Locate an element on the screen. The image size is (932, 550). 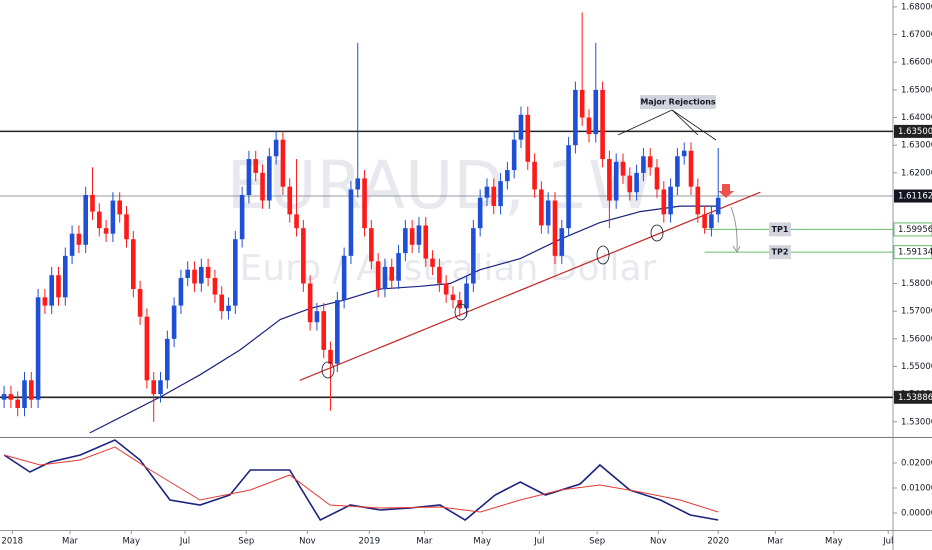
down-arrow is located at coordinates (726, 191).